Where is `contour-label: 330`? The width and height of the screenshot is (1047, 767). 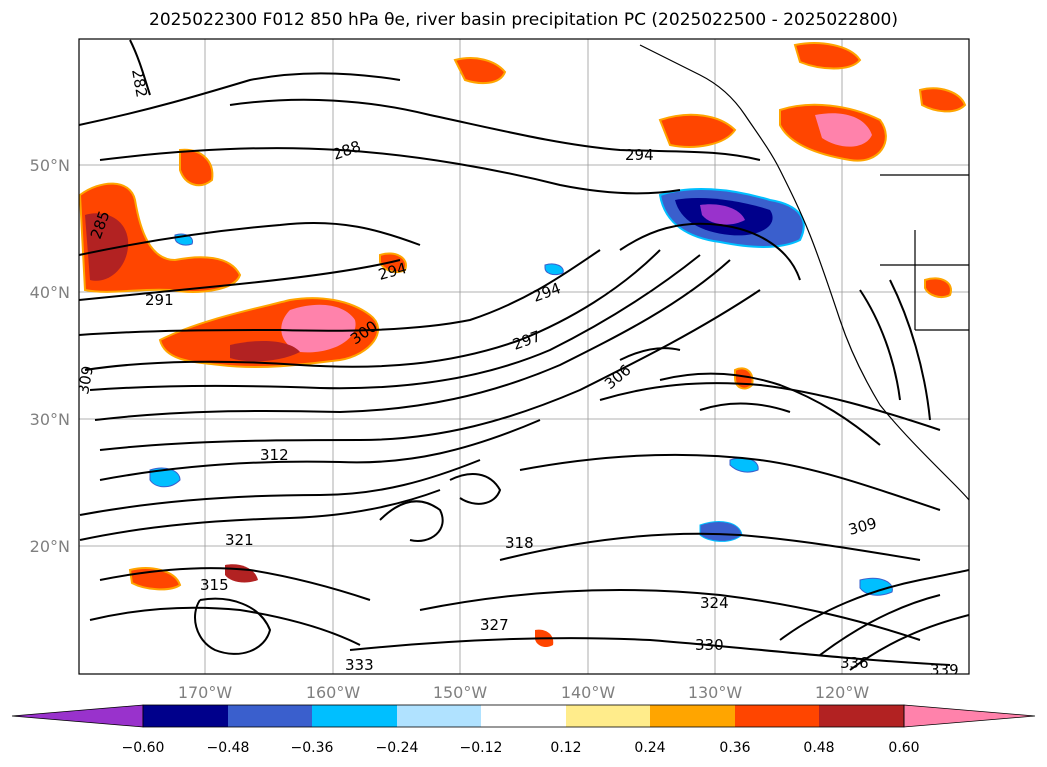
contour-label: 330 is located at coordinates (709, 645).